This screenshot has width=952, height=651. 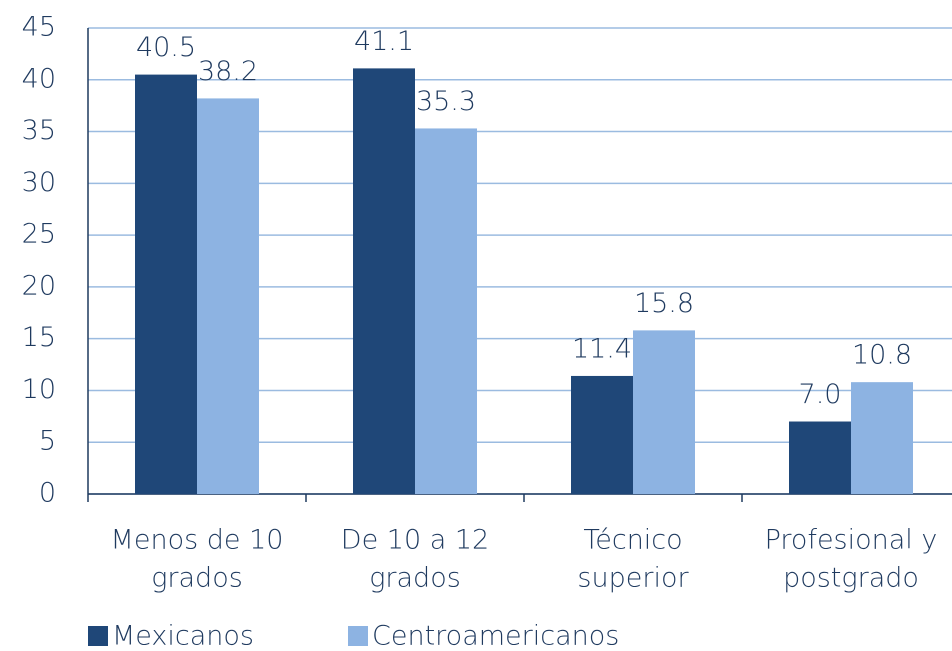 What do you see at coordinates (39, 337) in the screenshot?
I see `y-tick-label: 15` at bounding box center [39, 337].